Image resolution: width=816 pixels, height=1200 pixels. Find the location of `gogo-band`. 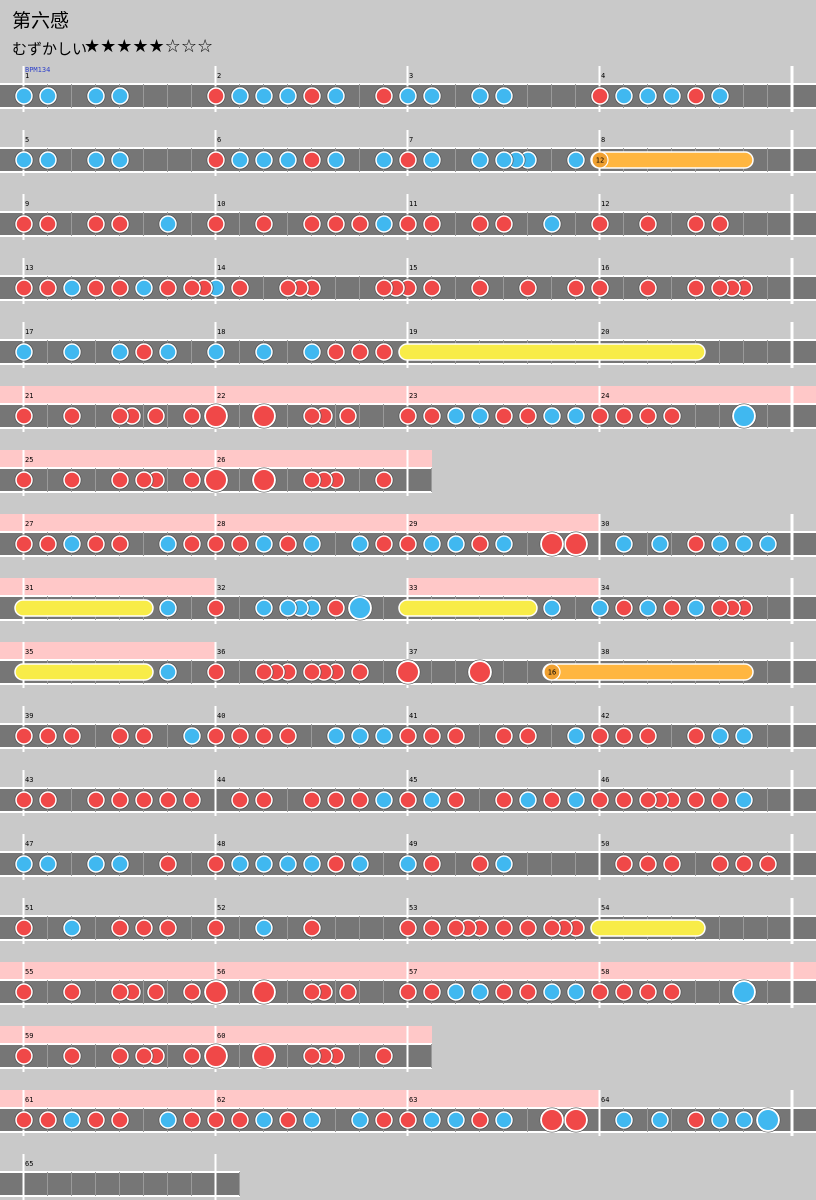

gogo-band is located at coordinates (504, 587).